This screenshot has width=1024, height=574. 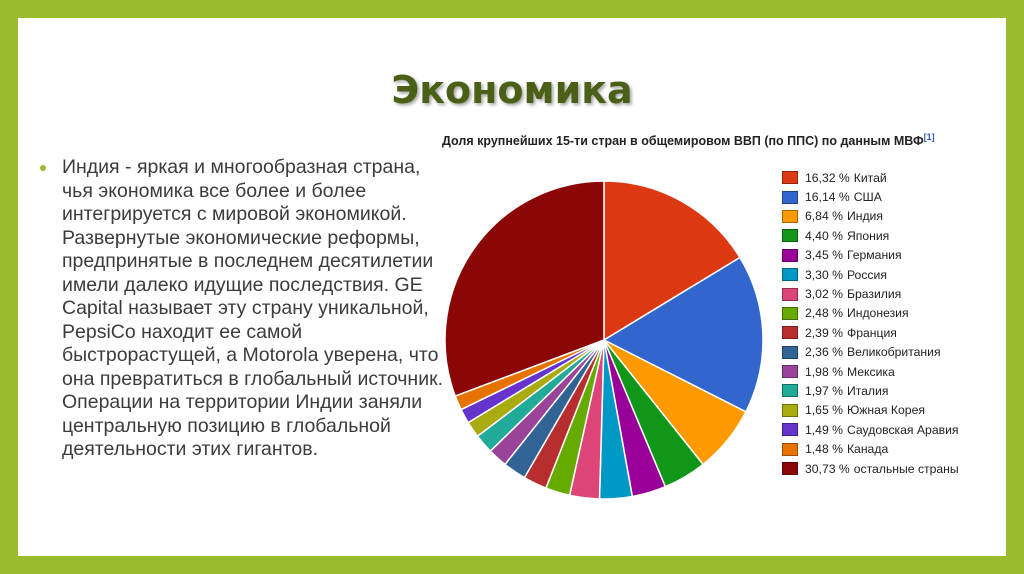 I want to click on legend-value: 1,48 %, so click(x=824, y=449).